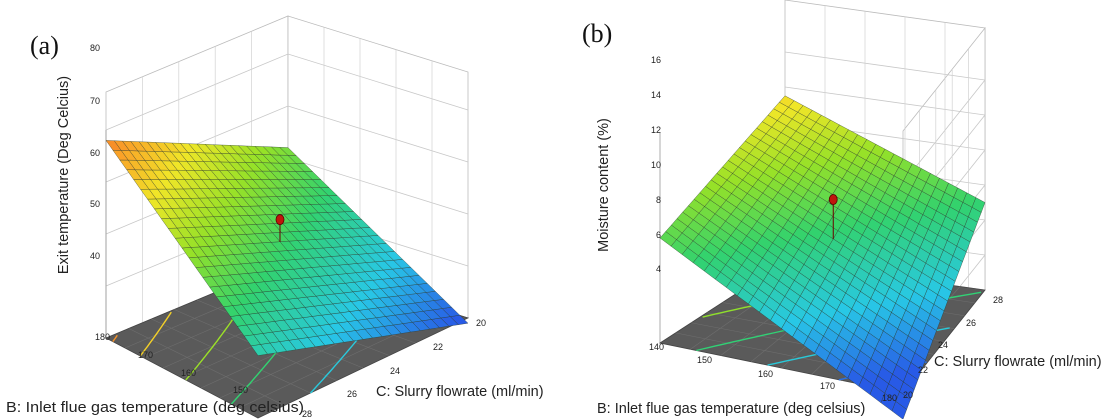 Image resolution: width=1112 pixels, height=419 pixels. What do you see at coordinates (64, 175) in the screenshot?
I see `panel-a-z-axis-title: Exit temperature (Deg Celcius)` at bounding box center [64, 175].